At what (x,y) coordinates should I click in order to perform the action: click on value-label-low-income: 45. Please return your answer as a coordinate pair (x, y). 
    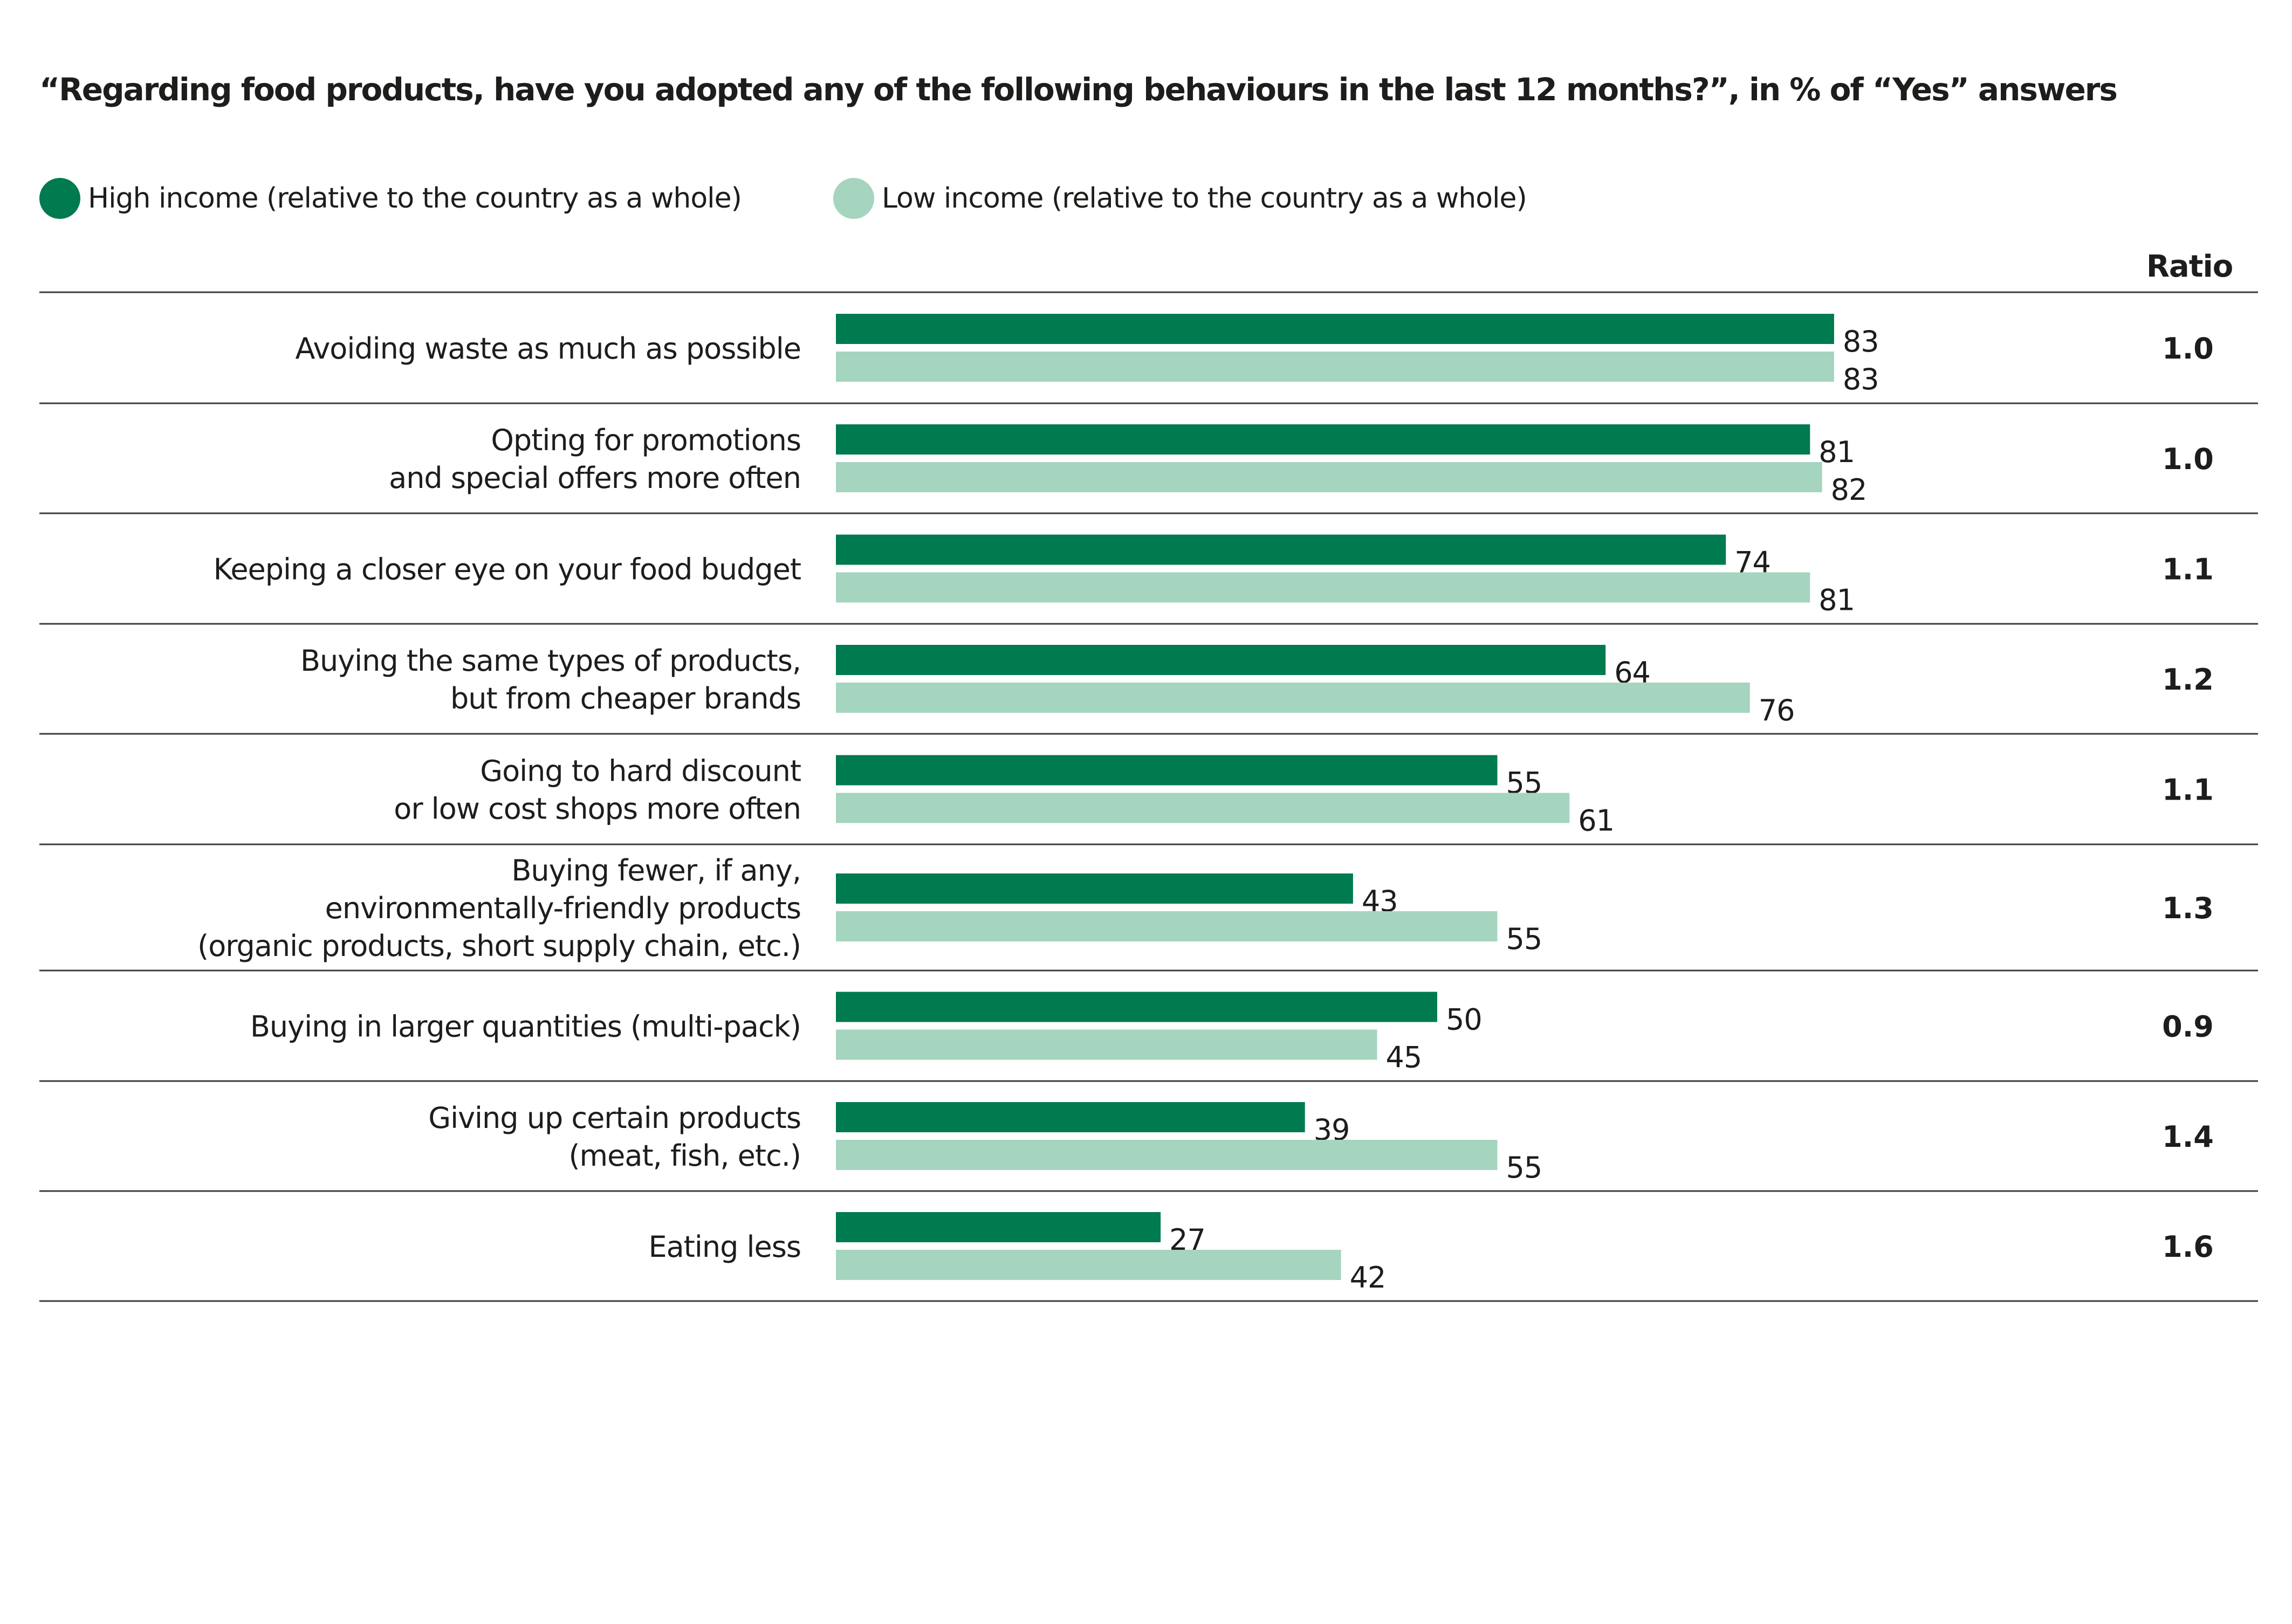
    Looking at the image, I should click on (1404, 1058).